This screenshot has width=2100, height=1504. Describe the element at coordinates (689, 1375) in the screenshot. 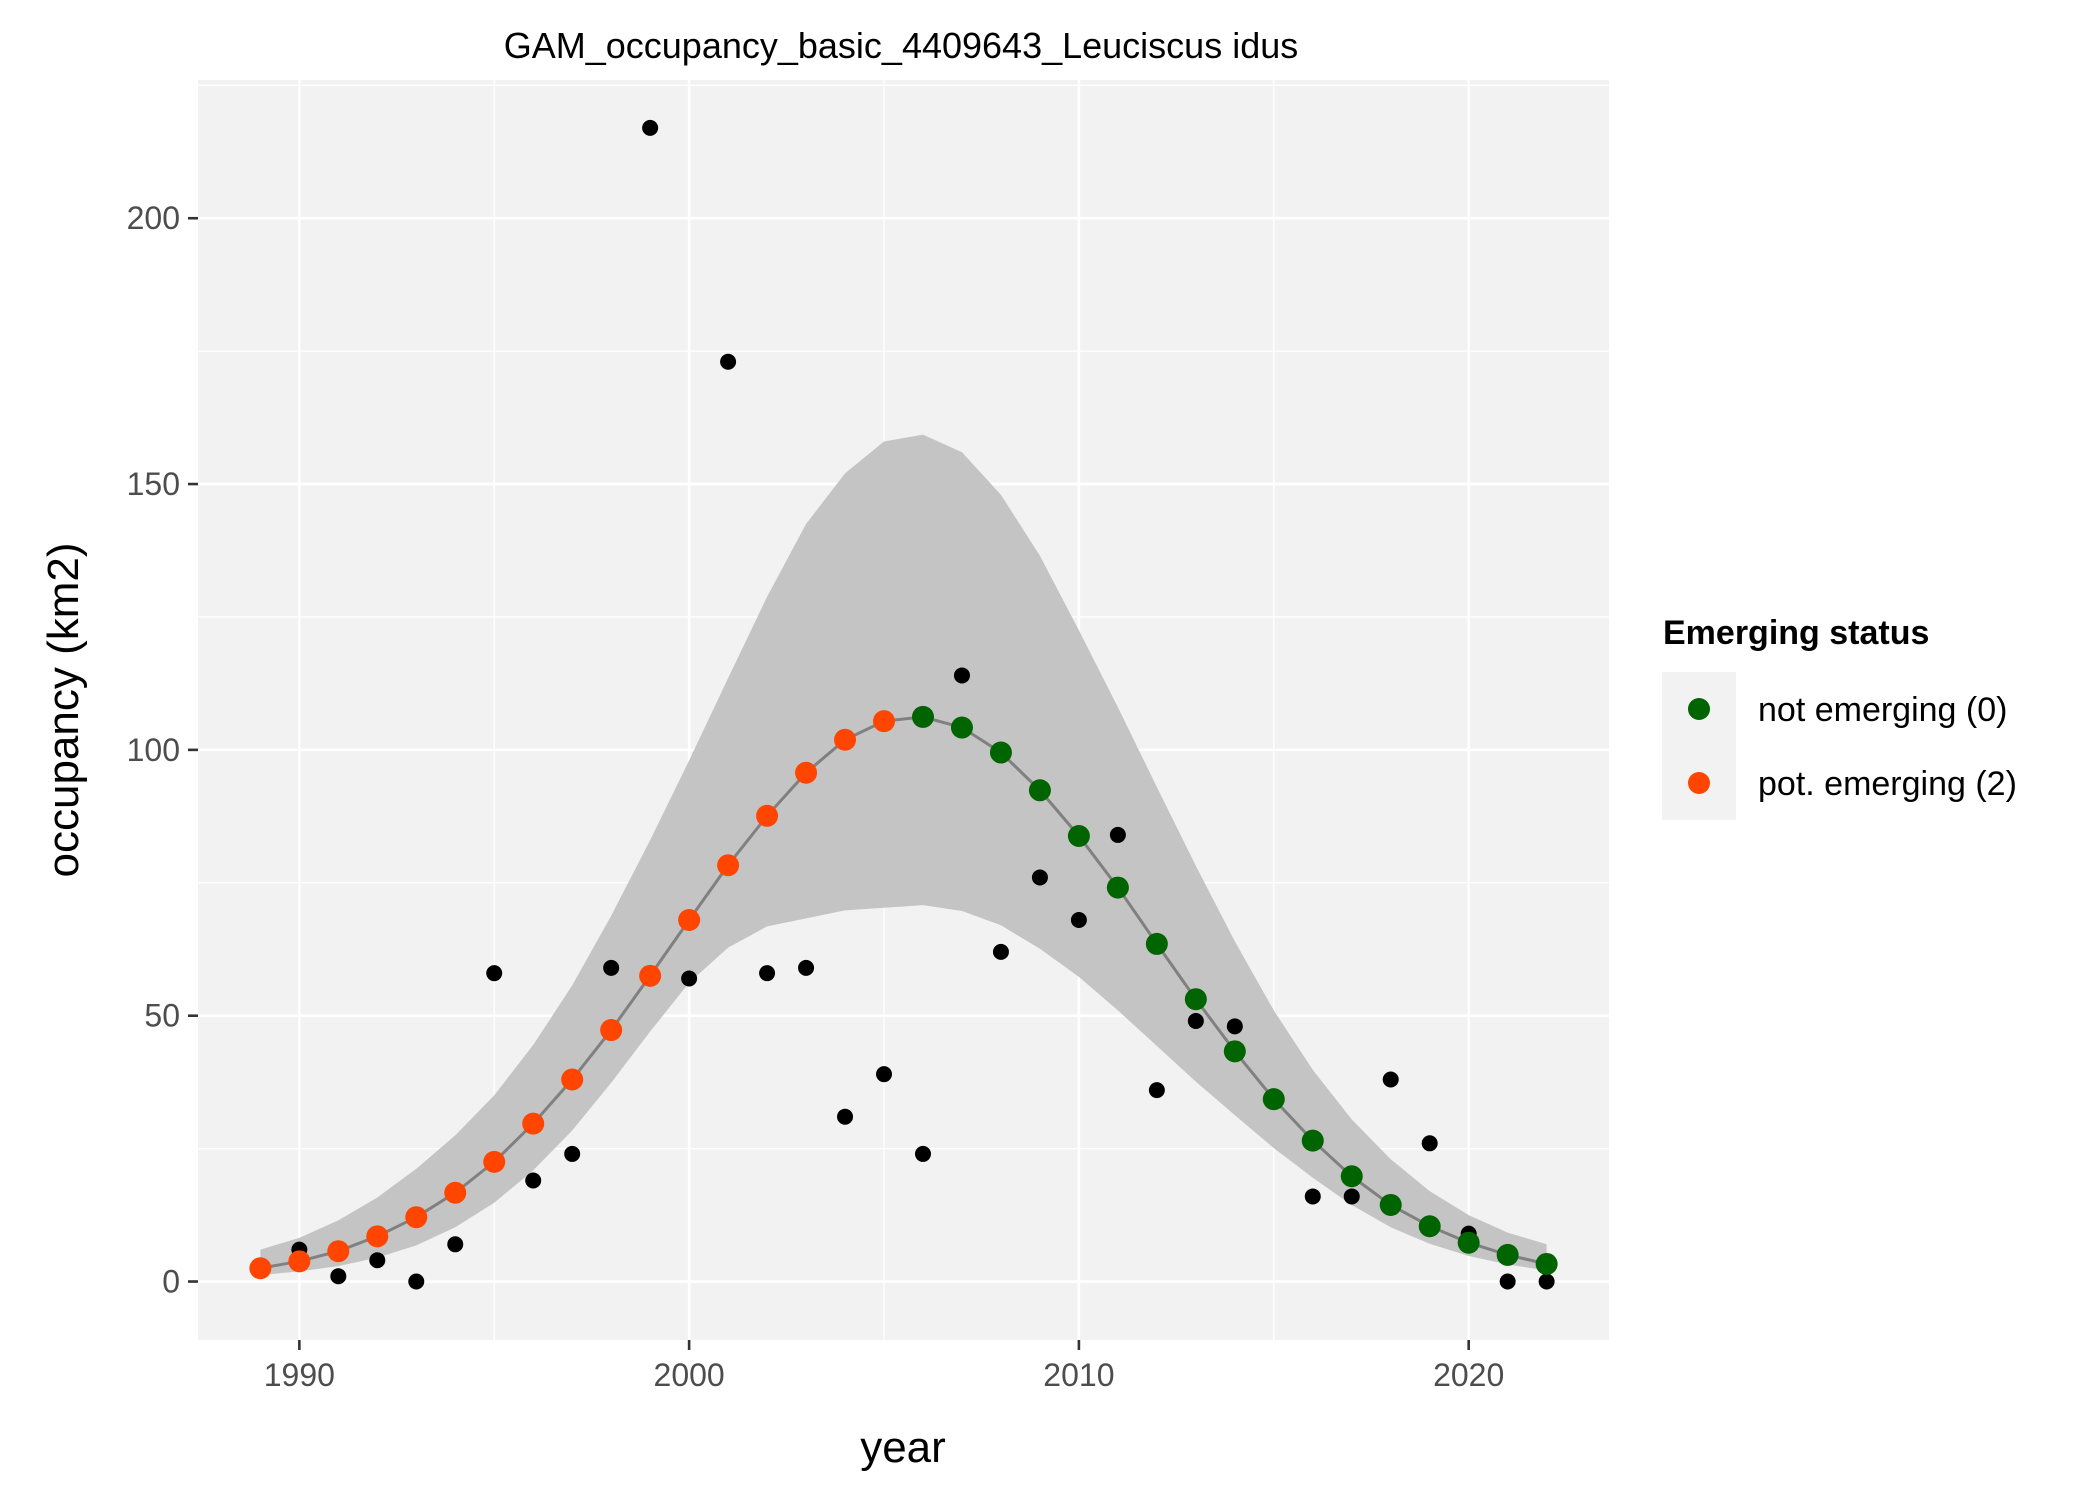

I see `x-tick-label: 2000` at that location.